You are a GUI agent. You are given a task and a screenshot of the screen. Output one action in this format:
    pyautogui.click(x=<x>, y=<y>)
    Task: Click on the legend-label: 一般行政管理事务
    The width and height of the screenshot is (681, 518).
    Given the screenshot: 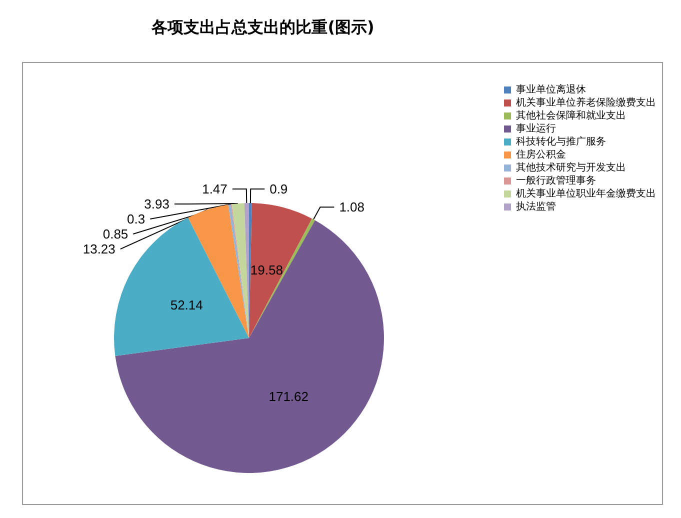 What is the action you would take?
    pyautogui.click(x=556, y=180)
    